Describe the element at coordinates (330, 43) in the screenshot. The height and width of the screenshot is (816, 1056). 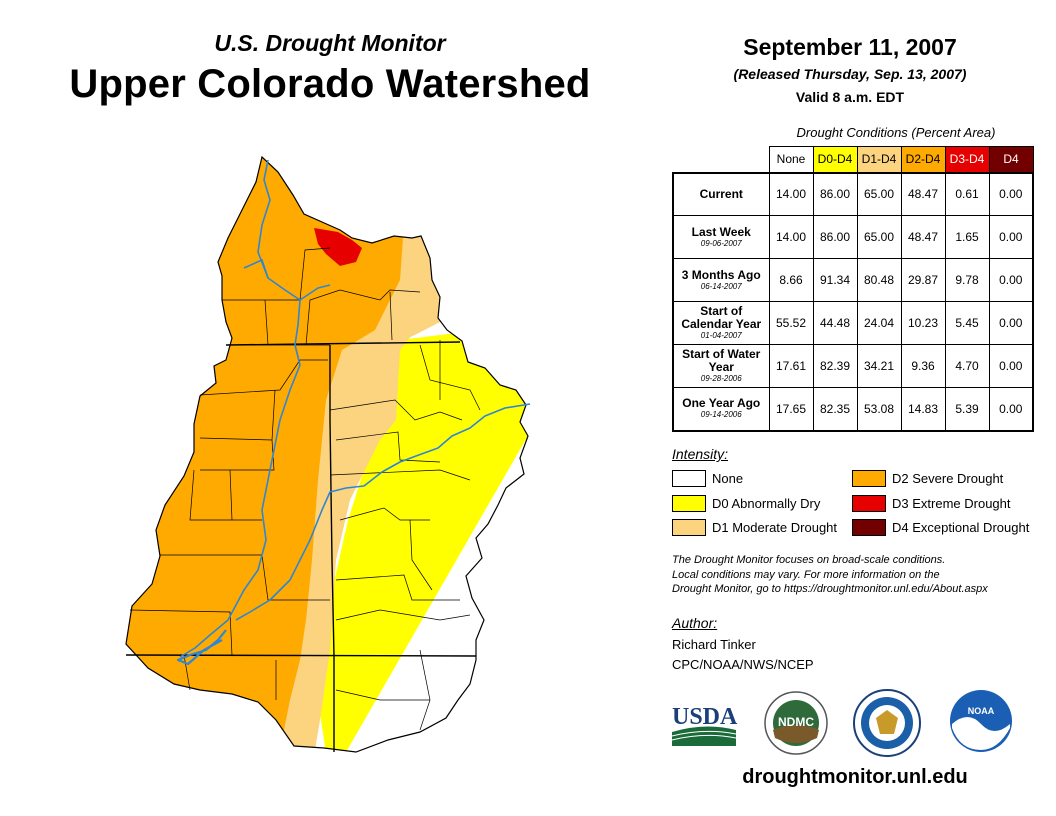
I see `map-subtitle: U.S. Drought Monitor` at that location.